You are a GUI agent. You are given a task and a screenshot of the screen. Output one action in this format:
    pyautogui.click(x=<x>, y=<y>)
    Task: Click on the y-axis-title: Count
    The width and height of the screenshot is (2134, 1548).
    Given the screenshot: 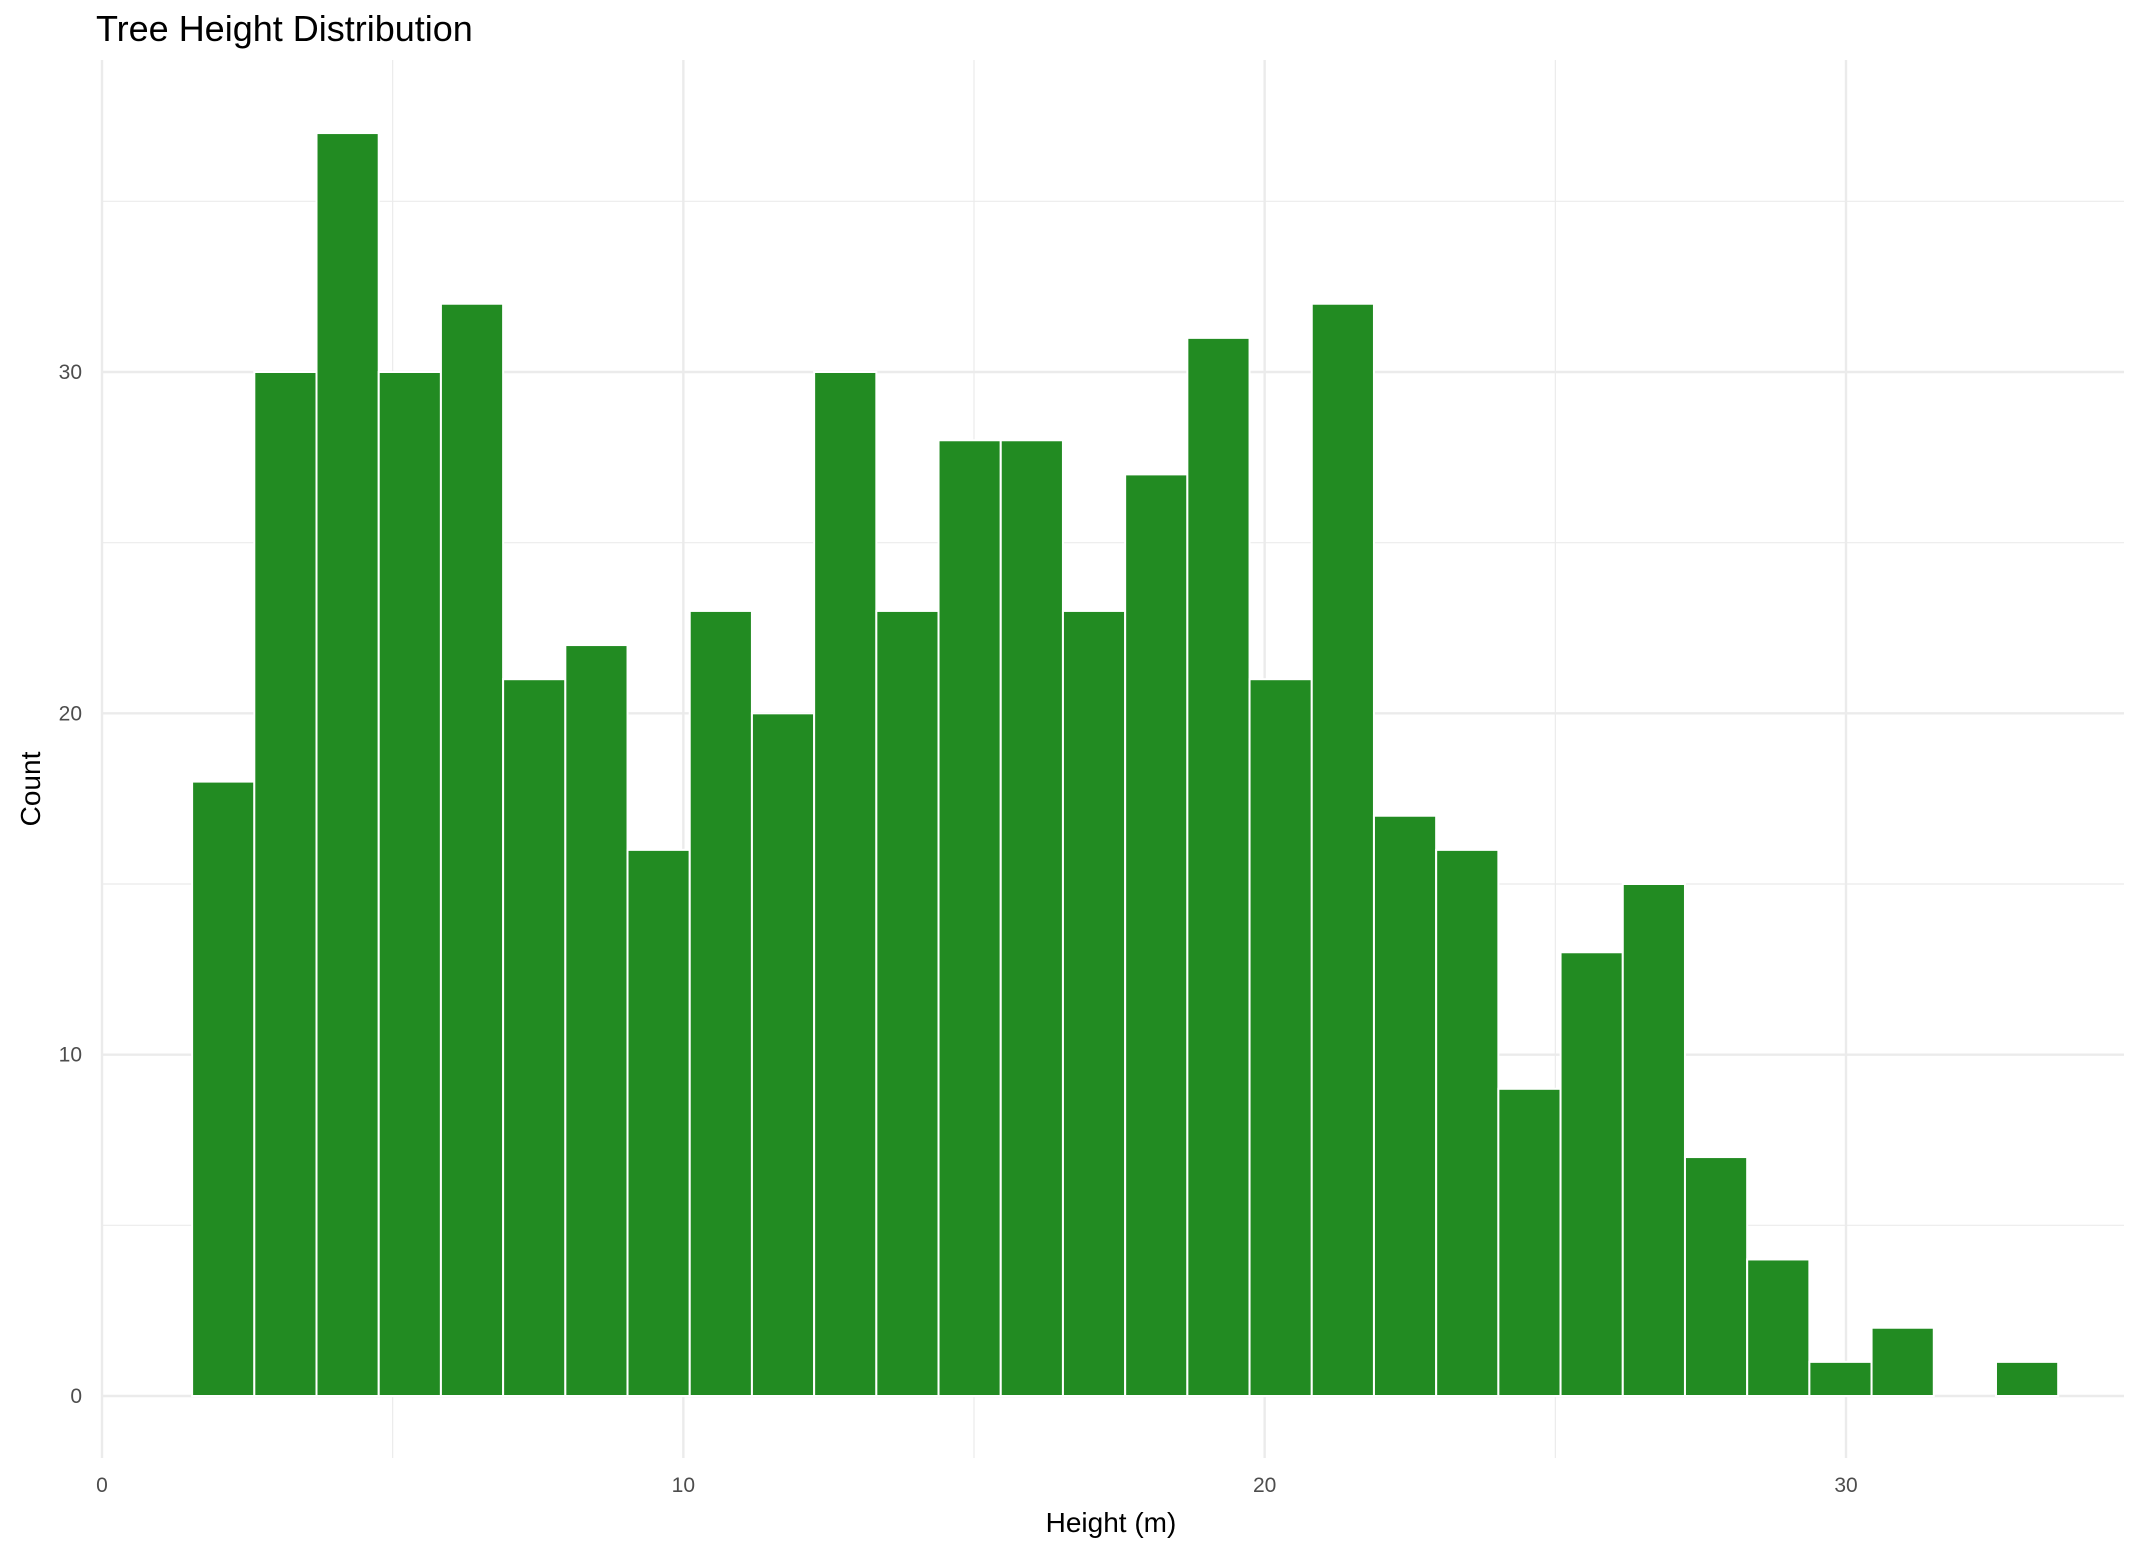 What is the action you would take?
    pyautogui.click(x=30, y=788)
    